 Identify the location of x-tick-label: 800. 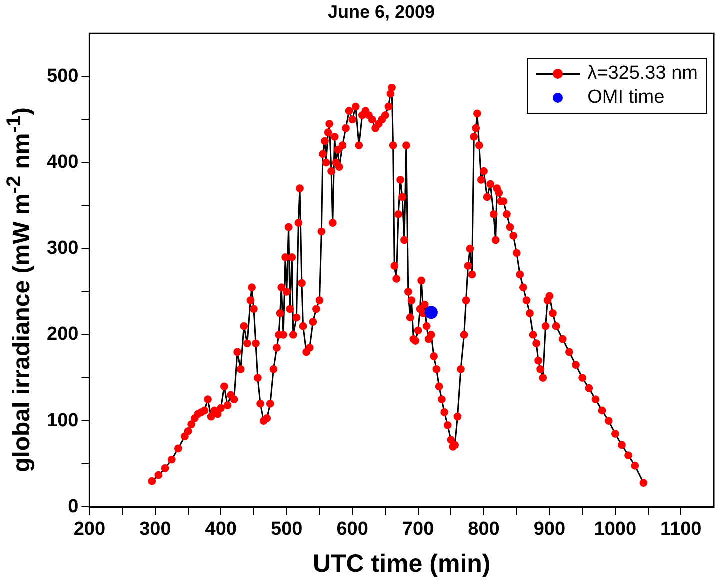
(484, 529).